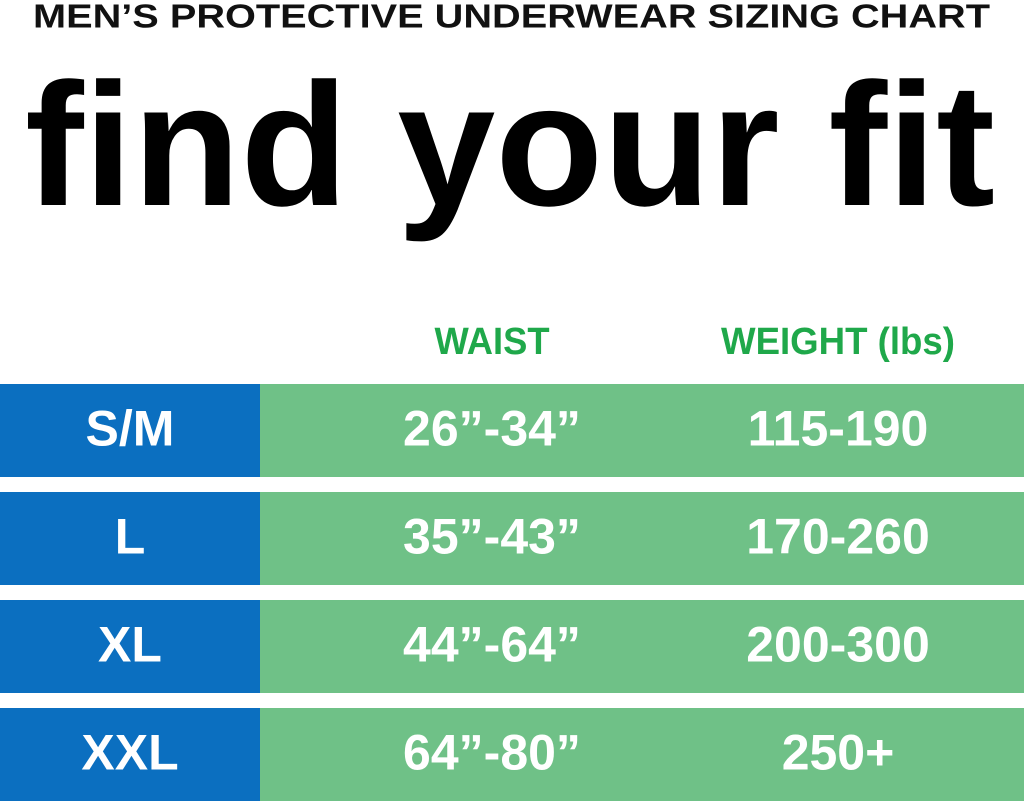 The height and width of the screenshot is (803, 1024). Describe the element at coordinates (492, 342) in the screenshot. I see `column-header: WAIST` at that location.